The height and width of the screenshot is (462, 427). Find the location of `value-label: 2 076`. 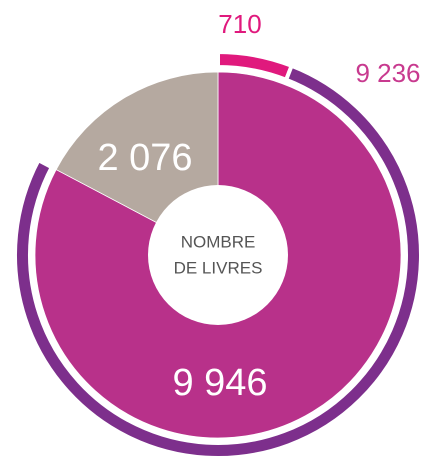

value-label: 2 076 is located at coordinates (144, 158).